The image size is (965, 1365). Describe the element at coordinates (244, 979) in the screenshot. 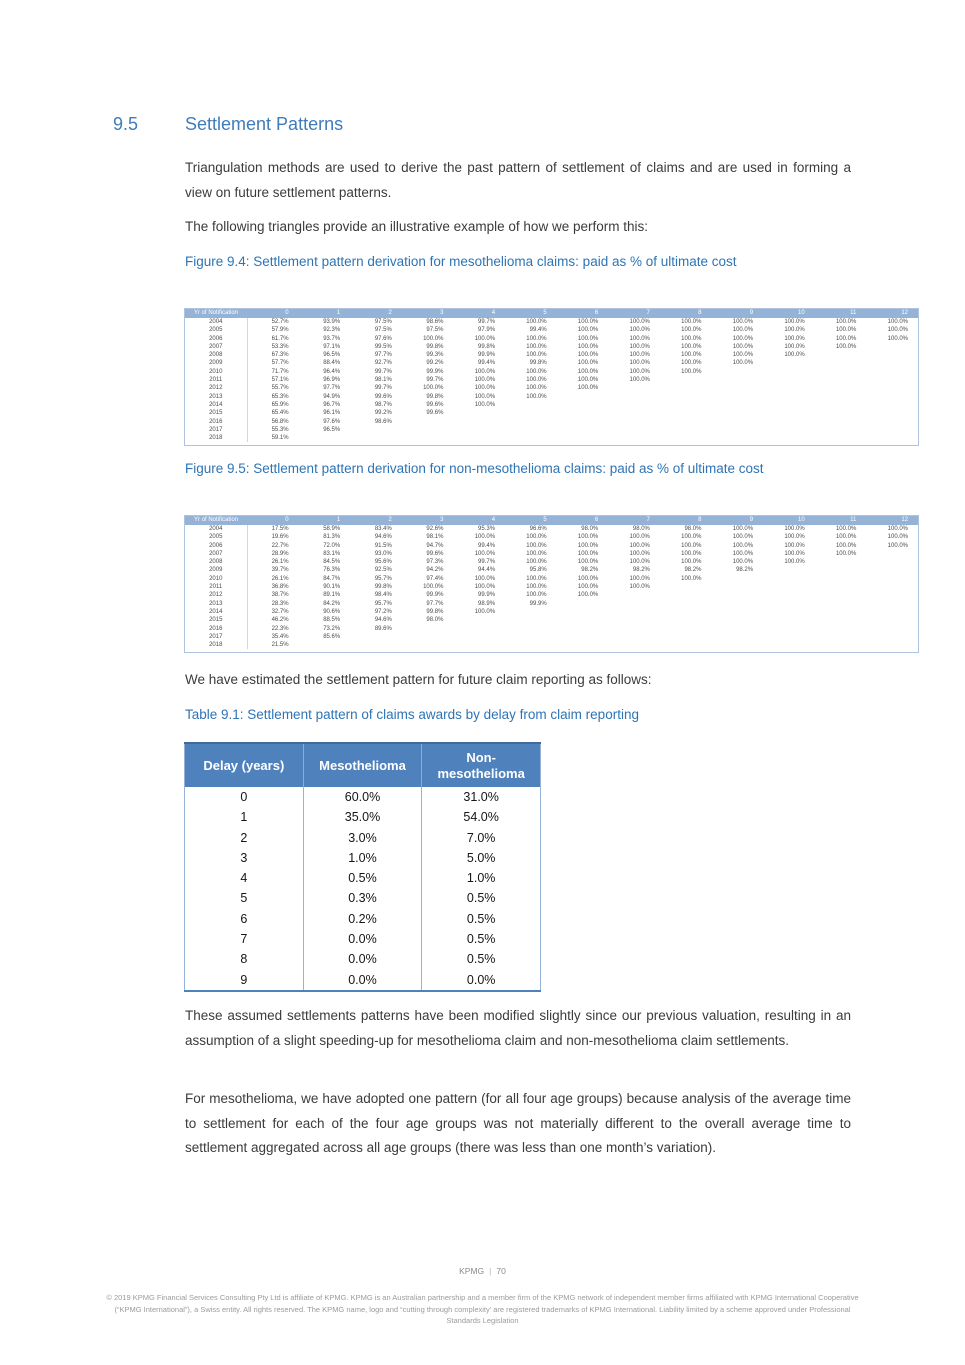

I see `row-label-cell: 9` at that location.